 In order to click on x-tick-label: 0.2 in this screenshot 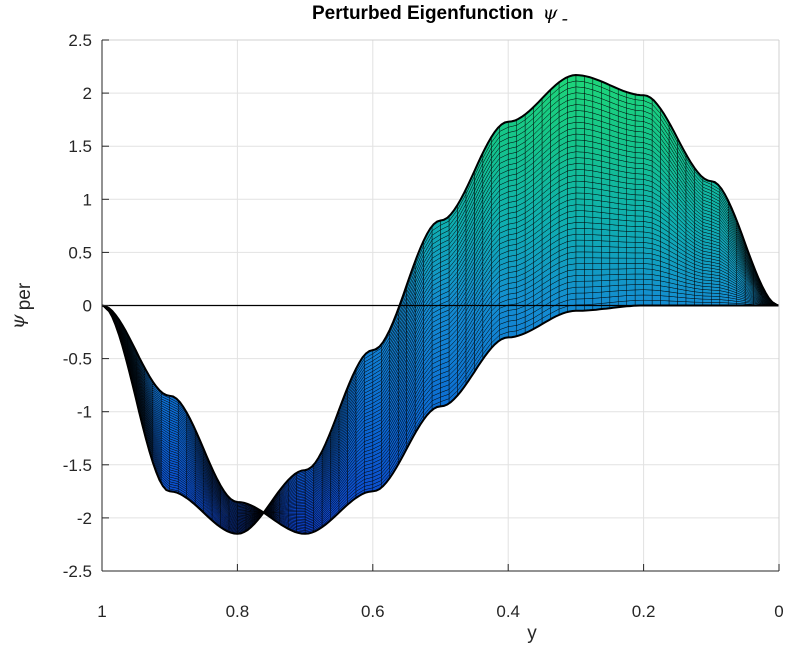, I will do `click(644, 611)`.